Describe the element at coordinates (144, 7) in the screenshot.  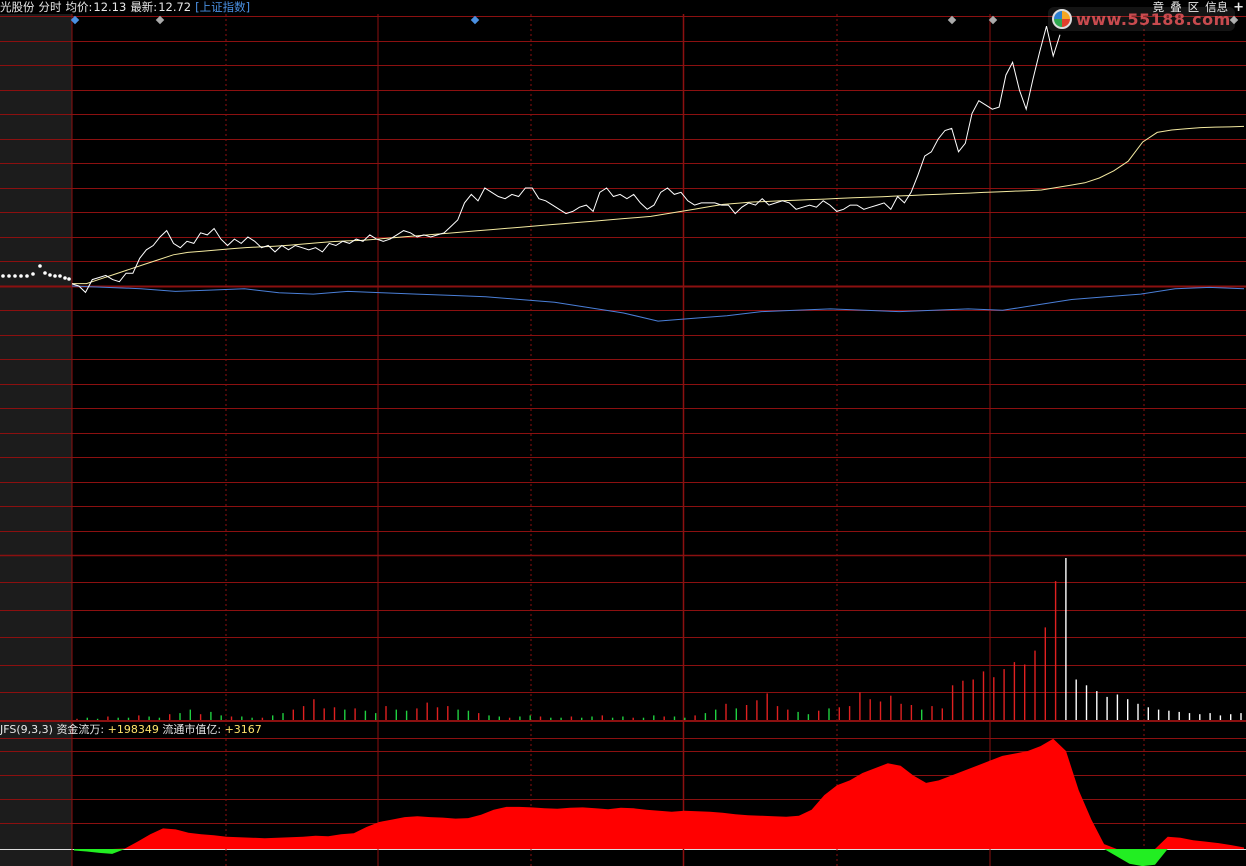
I see `latest-price-label: 最新:` at that location.